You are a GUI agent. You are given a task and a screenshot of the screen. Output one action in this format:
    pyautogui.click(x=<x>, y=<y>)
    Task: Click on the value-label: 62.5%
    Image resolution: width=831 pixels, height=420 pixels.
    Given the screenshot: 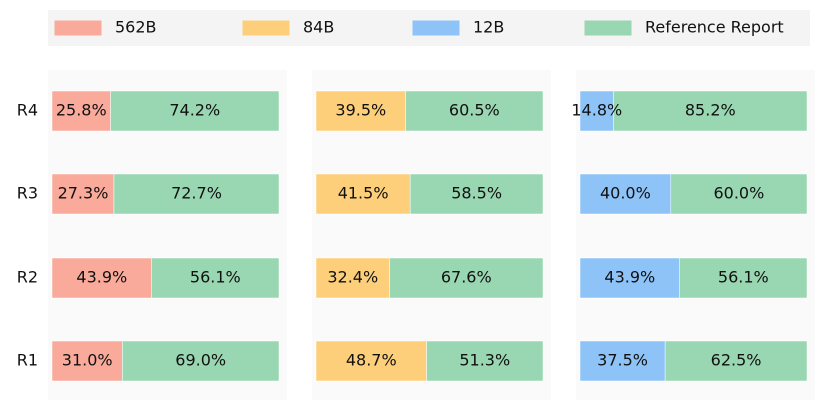 What is the action you would take?
    pyautogui.click(x=736, y=360)
    